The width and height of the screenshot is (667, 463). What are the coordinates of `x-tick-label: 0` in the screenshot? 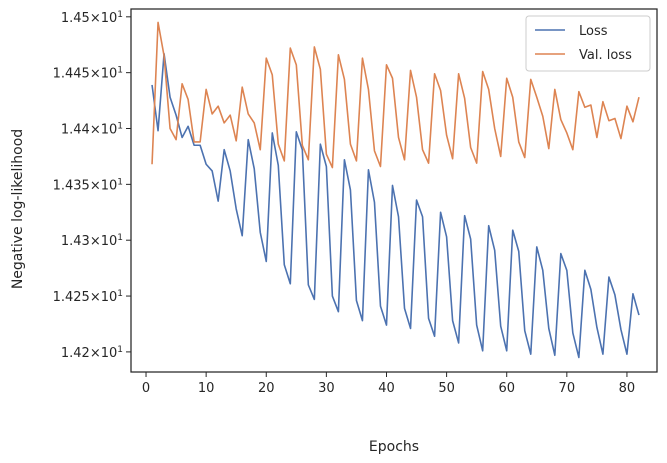 It's located at (146, 388).